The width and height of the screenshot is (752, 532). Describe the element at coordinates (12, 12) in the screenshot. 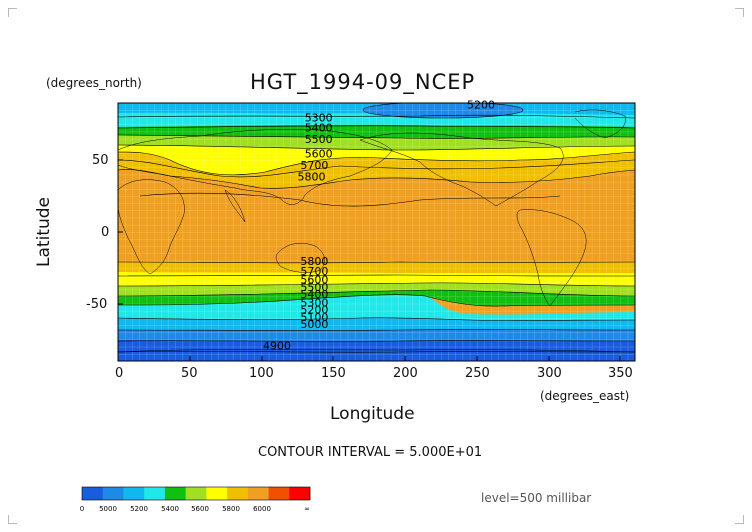

I see `corner-mark-top-left` at that location.